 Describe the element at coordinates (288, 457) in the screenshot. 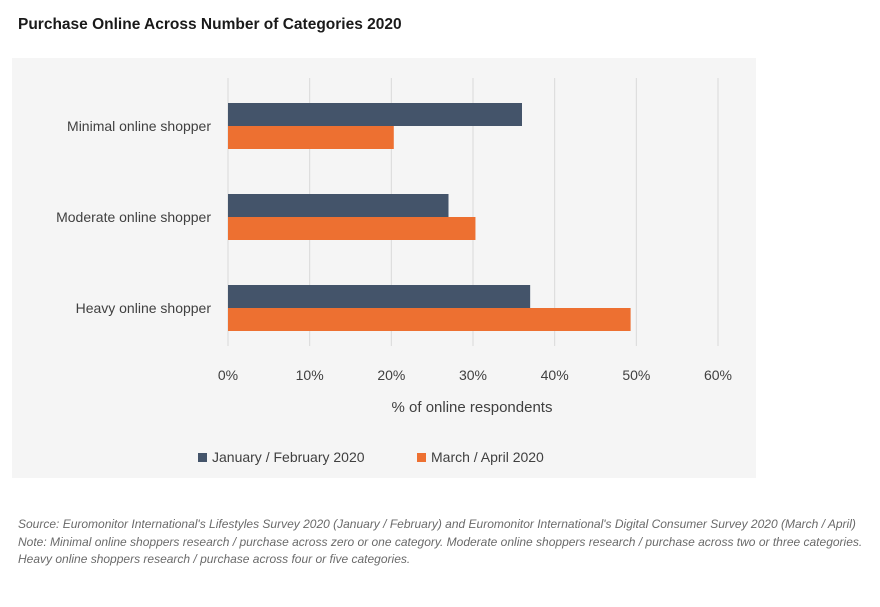

I see `legend-label: January / February 2020` at that location.